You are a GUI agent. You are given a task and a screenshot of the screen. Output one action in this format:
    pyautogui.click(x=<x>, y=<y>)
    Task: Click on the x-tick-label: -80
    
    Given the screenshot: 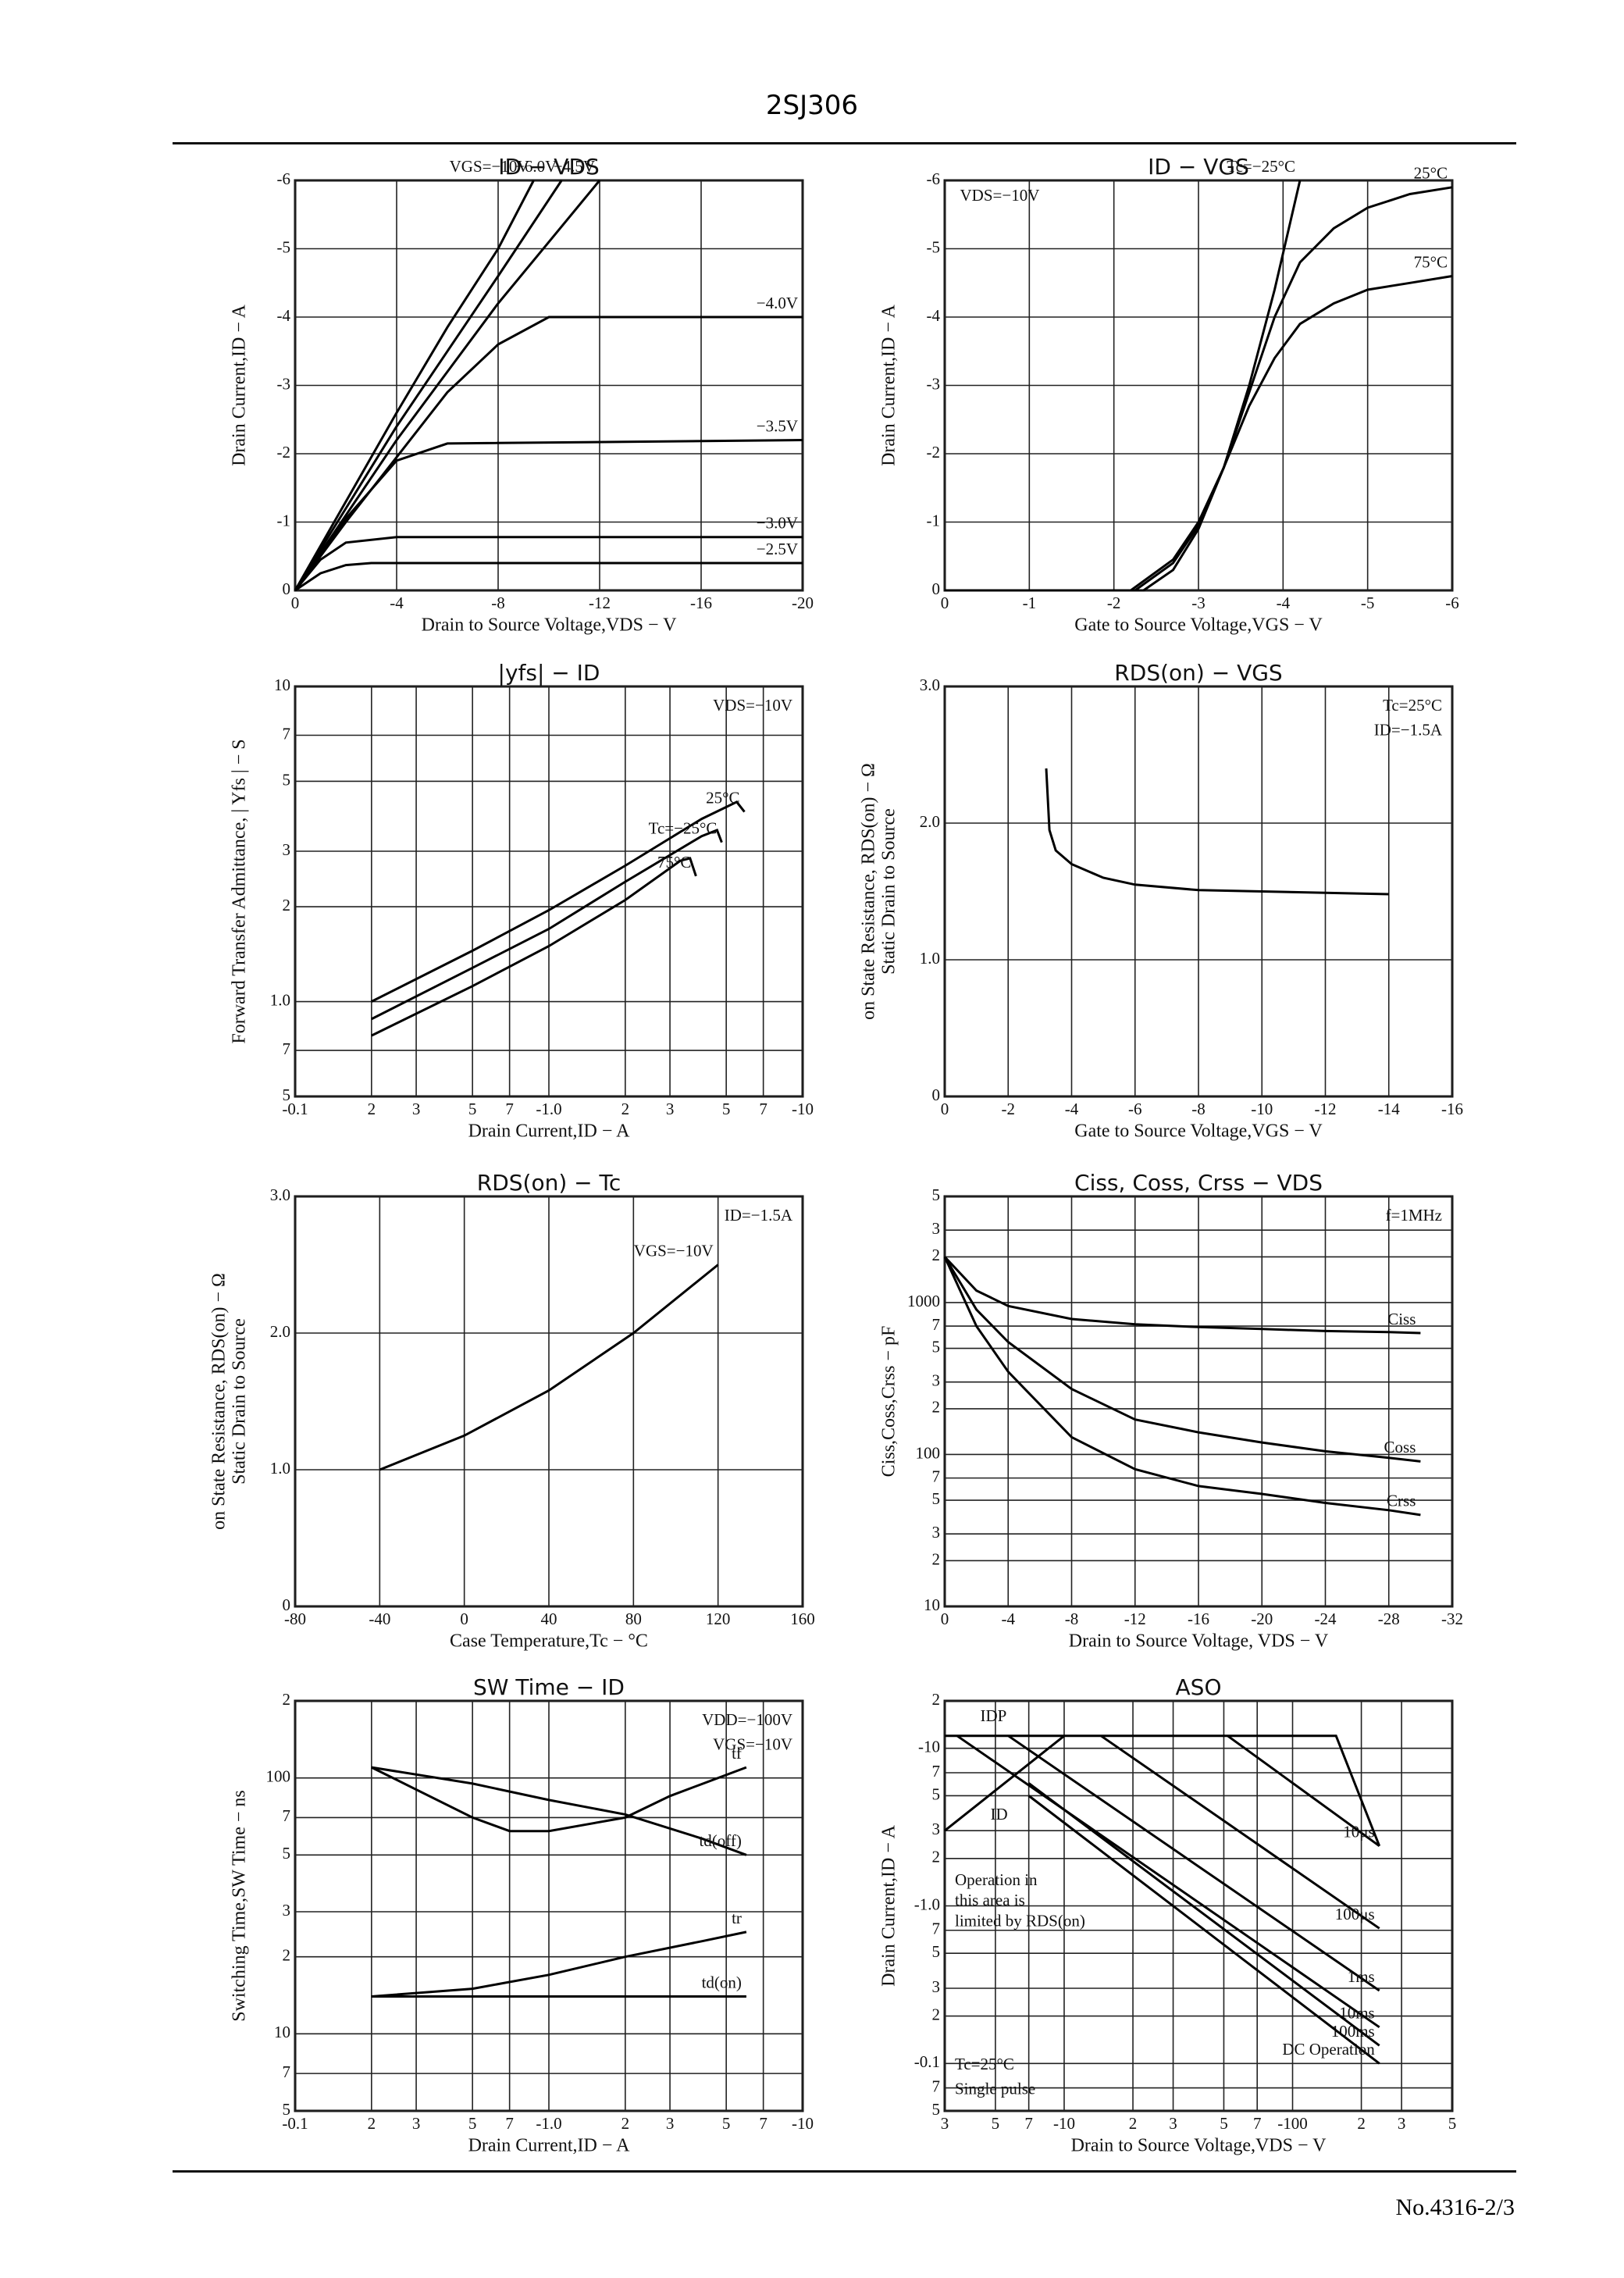 What is the action you would take?
    pyautogui.click(x=295, y=1619)
    